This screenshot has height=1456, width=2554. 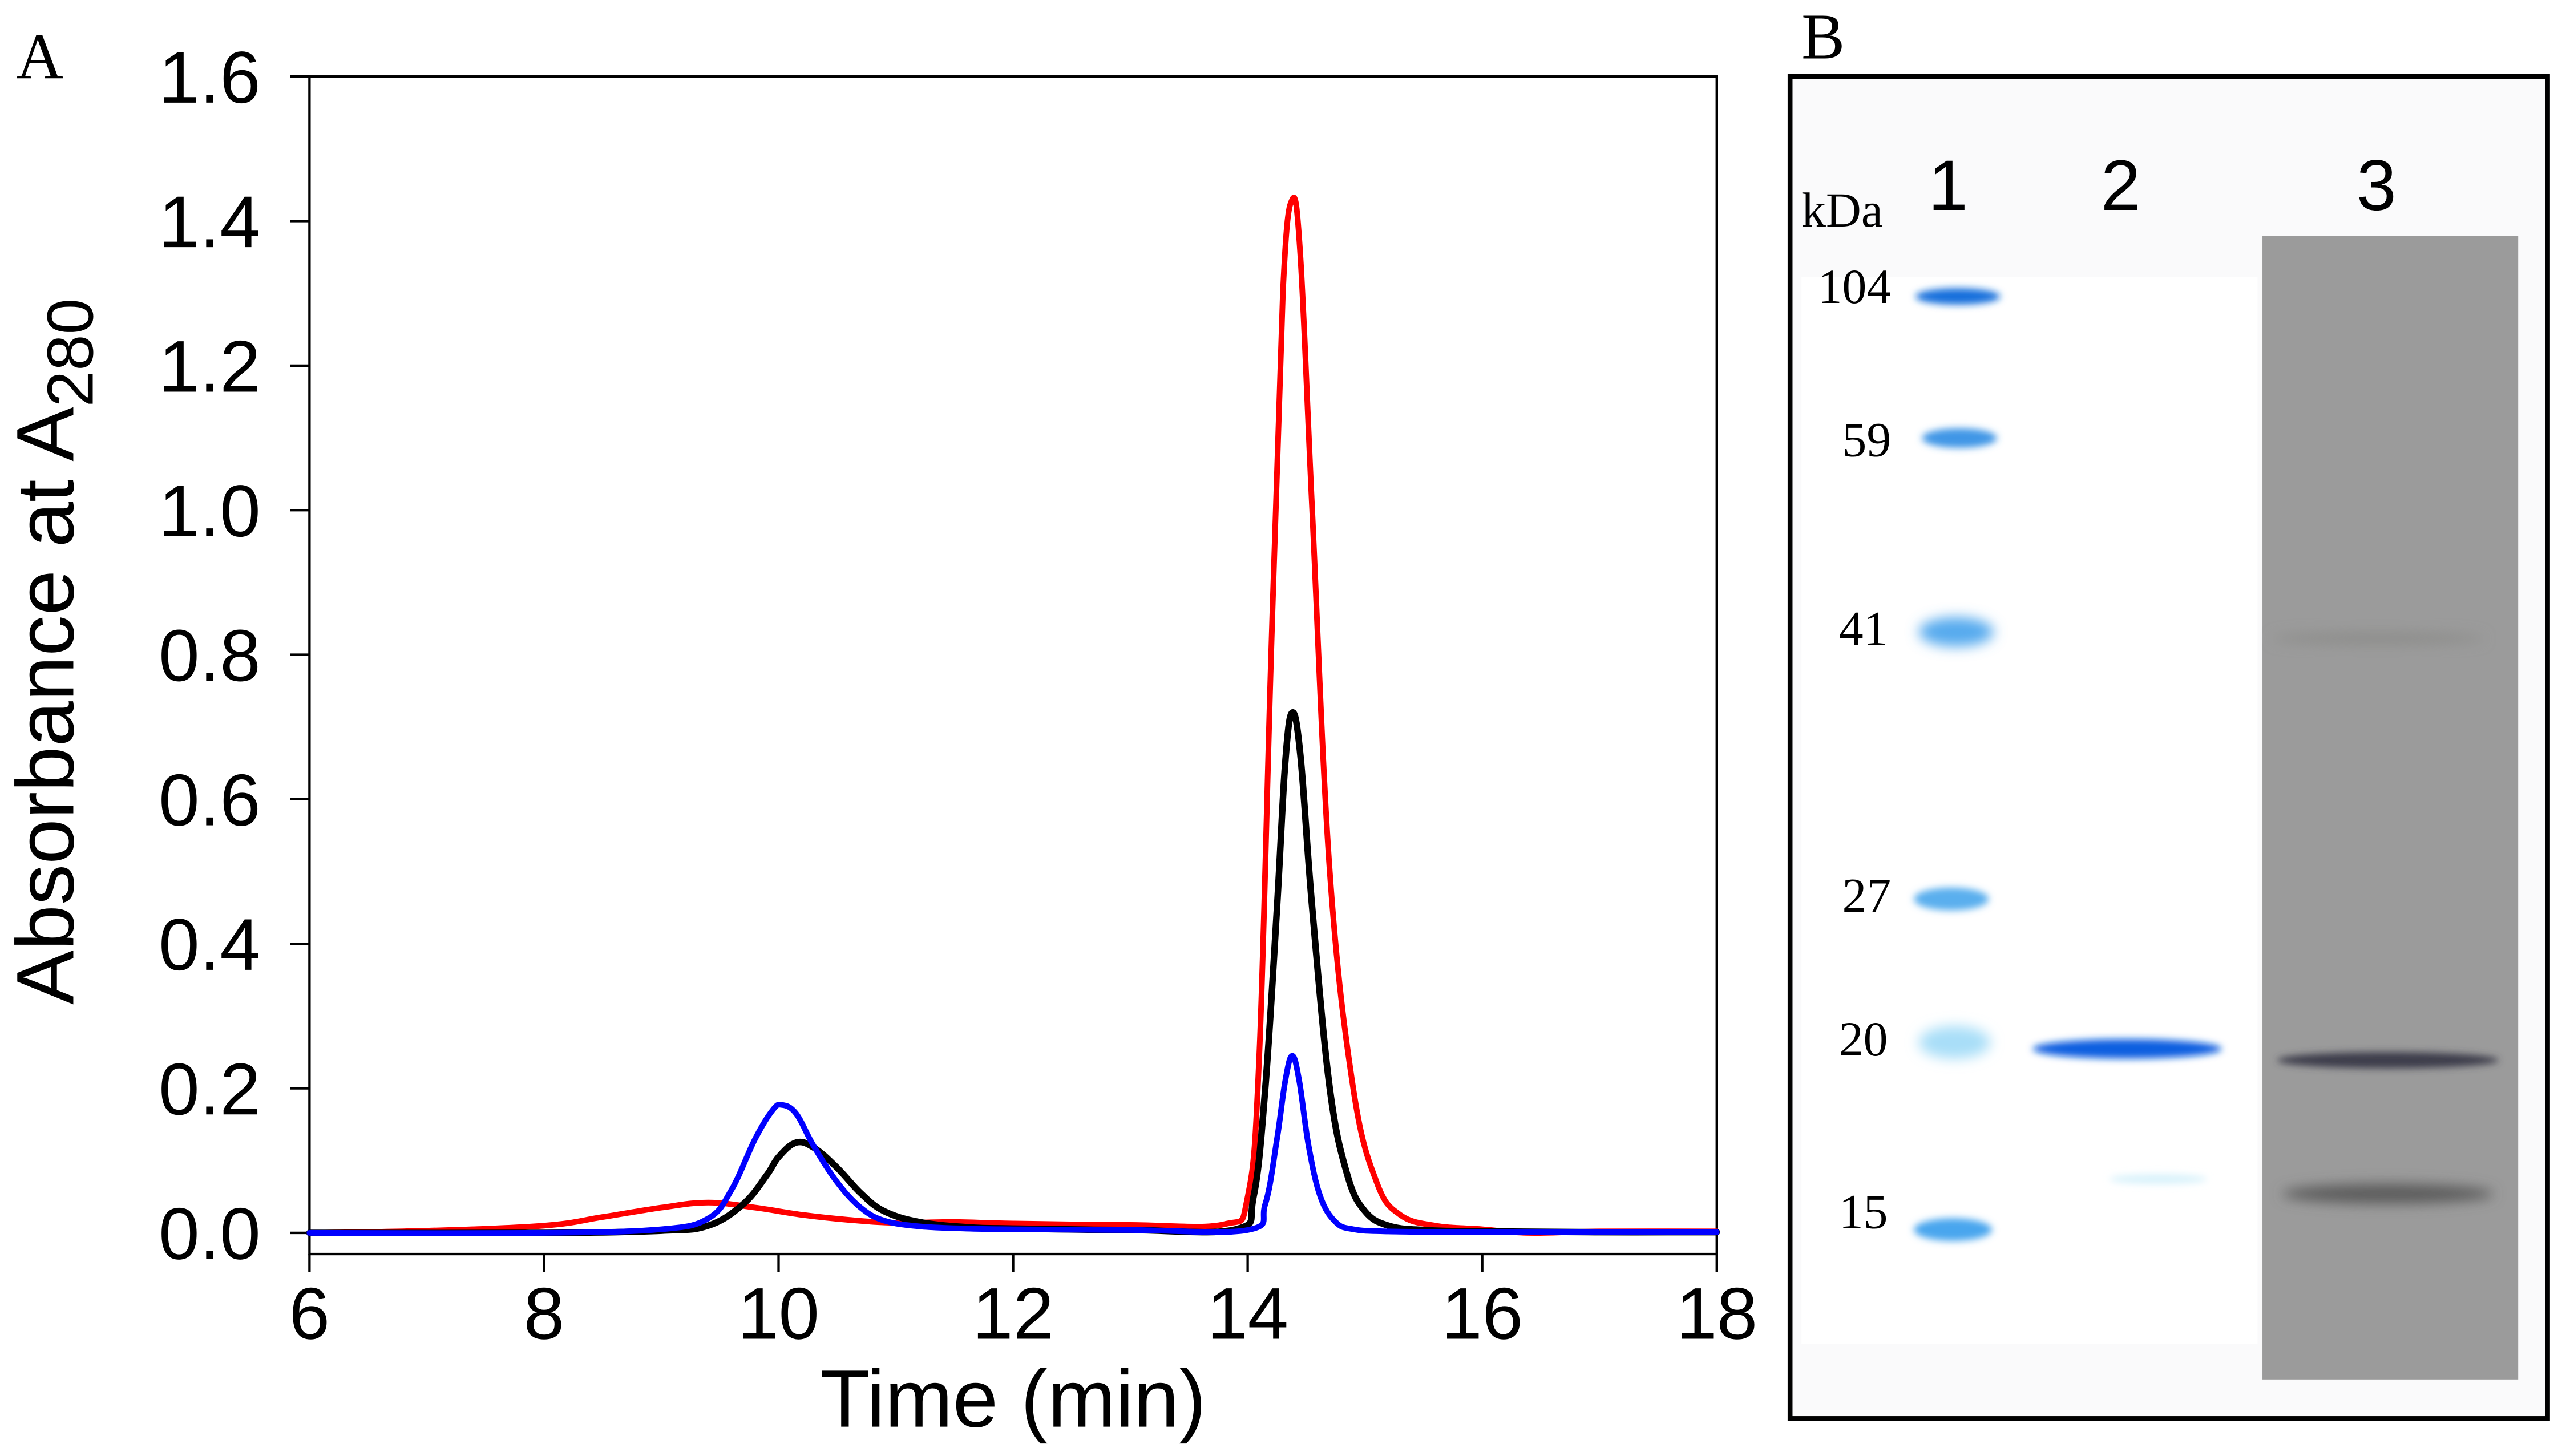 I want to click on x-tick-label: 18, so click(x=1716, y=1313).